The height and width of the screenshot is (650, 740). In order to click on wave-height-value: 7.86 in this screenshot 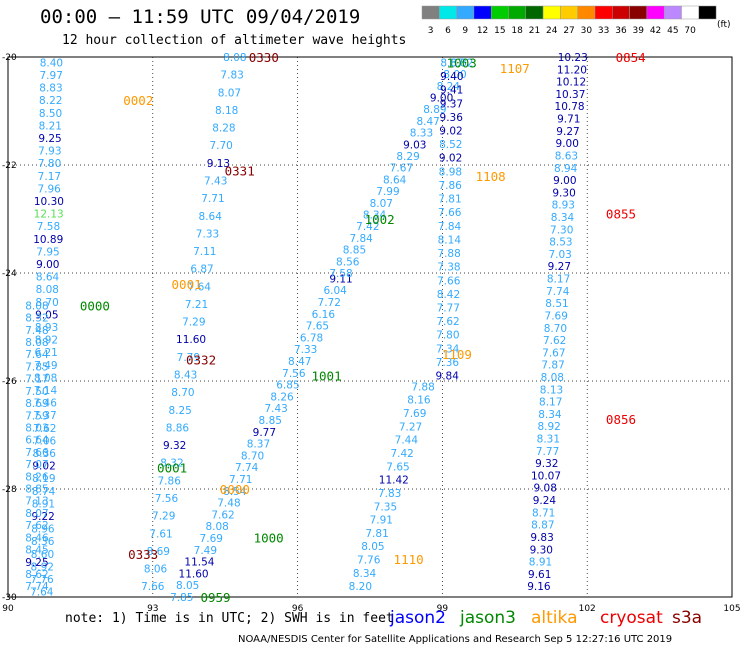, I will do `click(170, 481)`.